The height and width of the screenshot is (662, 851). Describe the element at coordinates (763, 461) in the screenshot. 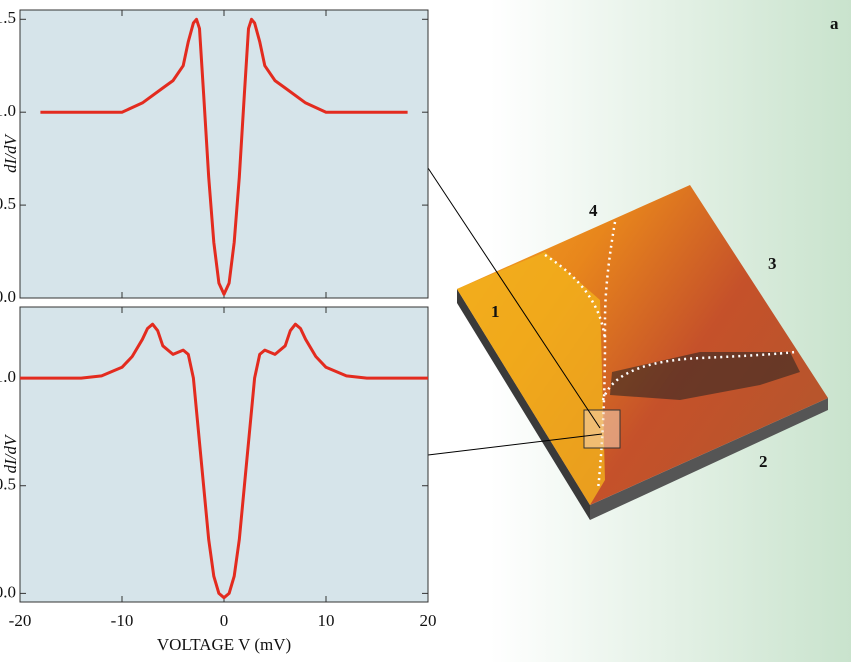

I see `region-label: 2` at that location.